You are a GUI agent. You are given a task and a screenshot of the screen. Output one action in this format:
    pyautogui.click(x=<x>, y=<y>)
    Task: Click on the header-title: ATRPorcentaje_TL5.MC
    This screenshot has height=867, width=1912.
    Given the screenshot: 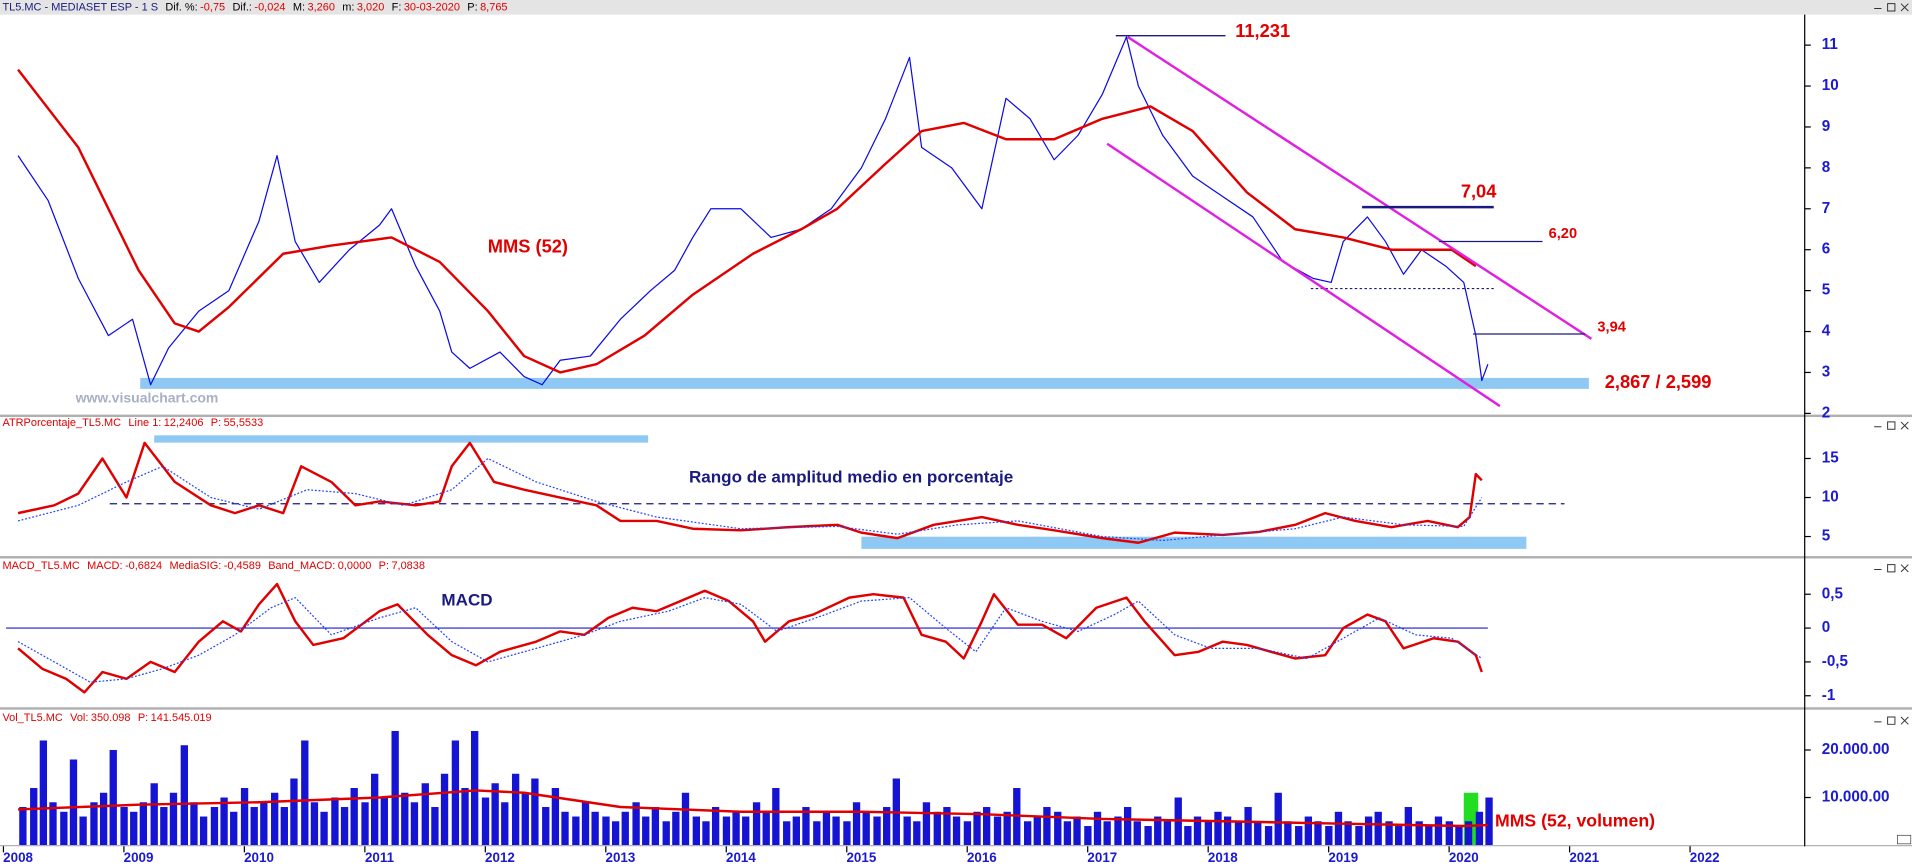 What is the action you would take?
    pyautogui.click(x=61, y=423)
    